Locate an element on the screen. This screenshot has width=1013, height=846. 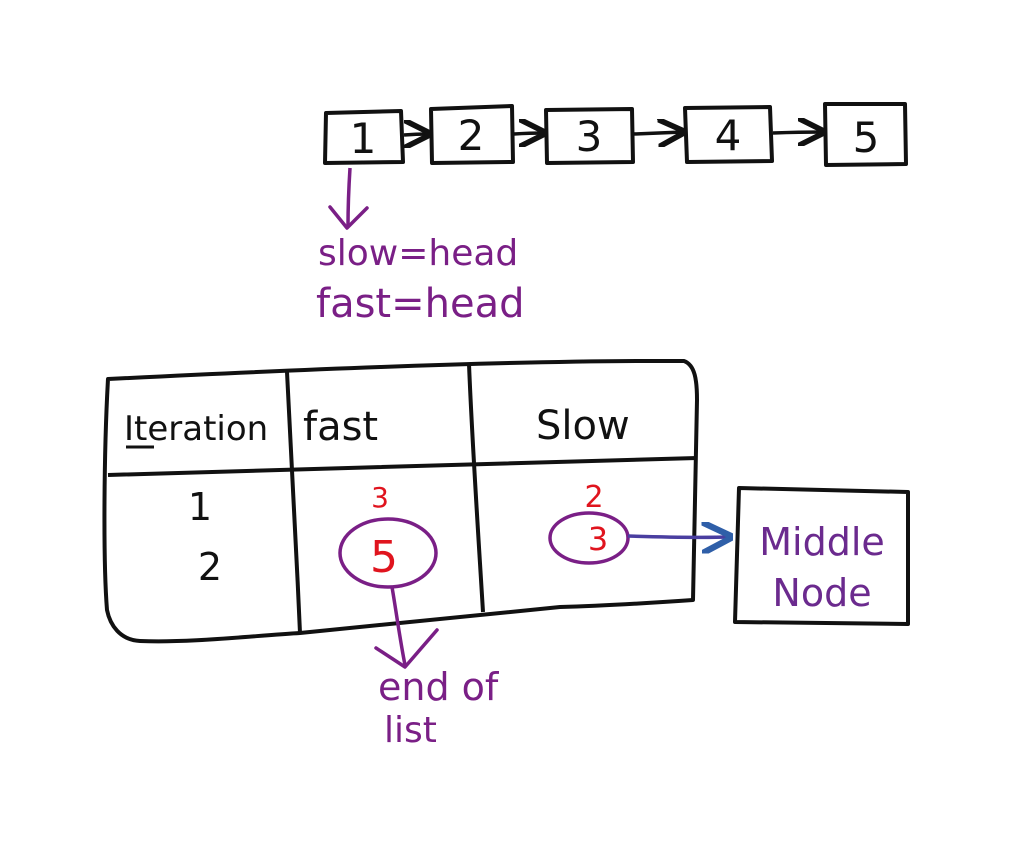
iteration-value: 2 is located at coordinates (210, 567).